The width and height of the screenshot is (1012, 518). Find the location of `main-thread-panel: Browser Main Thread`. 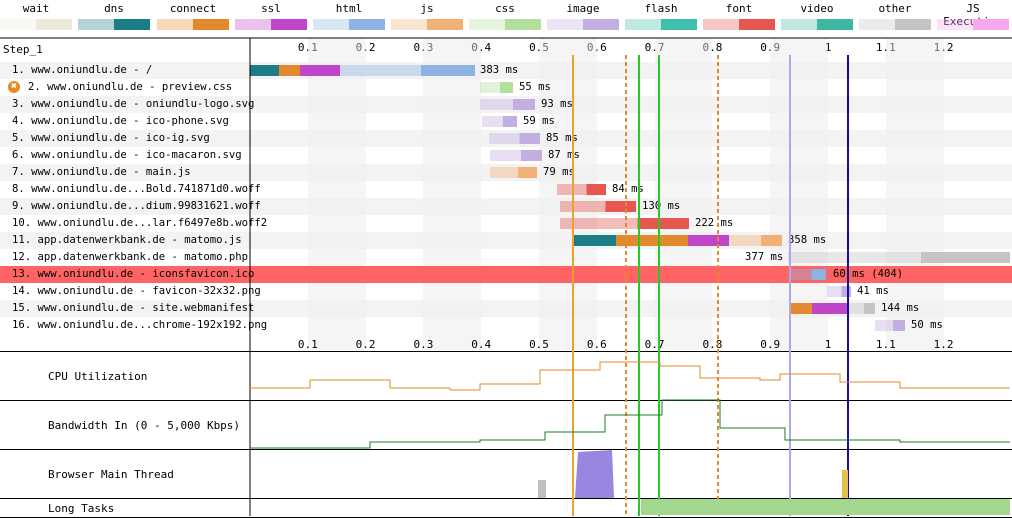

main-thread-panel: Browser Main Thread is located at coordinates (506, 474).